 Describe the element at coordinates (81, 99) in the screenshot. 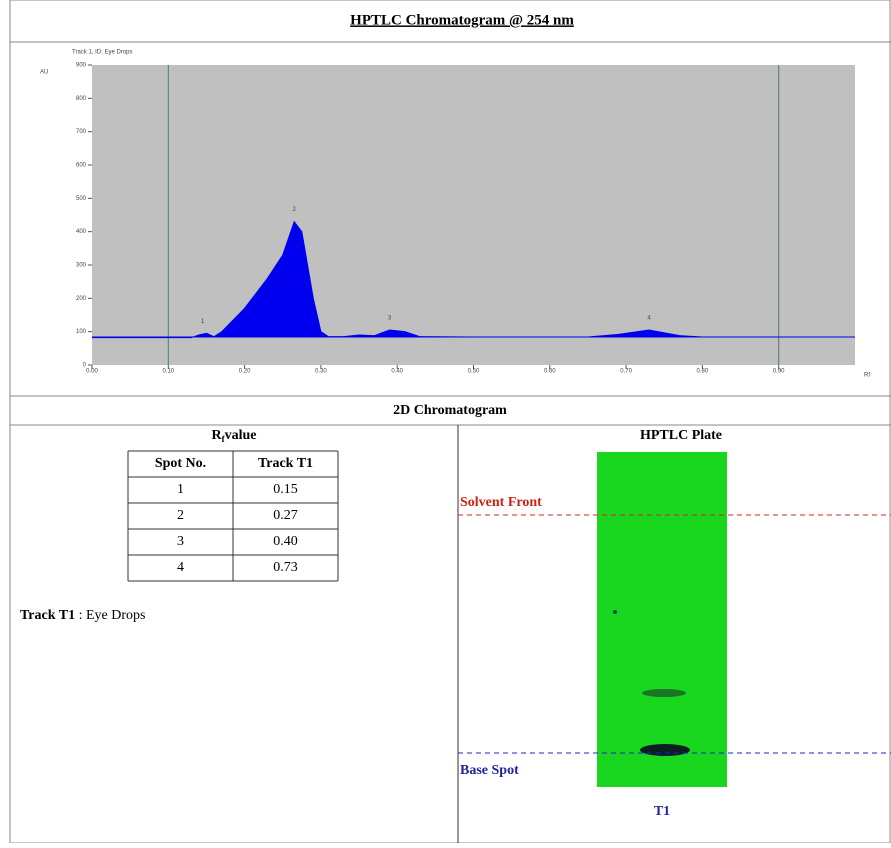

I see `y-tick-label: 800` at that location.